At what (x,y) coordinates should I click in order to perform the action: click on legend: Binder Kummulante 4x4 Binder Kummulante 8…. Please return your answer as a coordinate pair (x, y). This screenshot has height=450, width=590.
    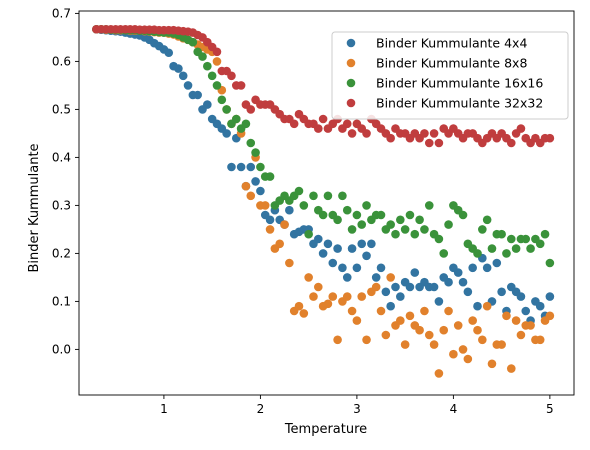
    Looking at the image, I should click on (450, 75).